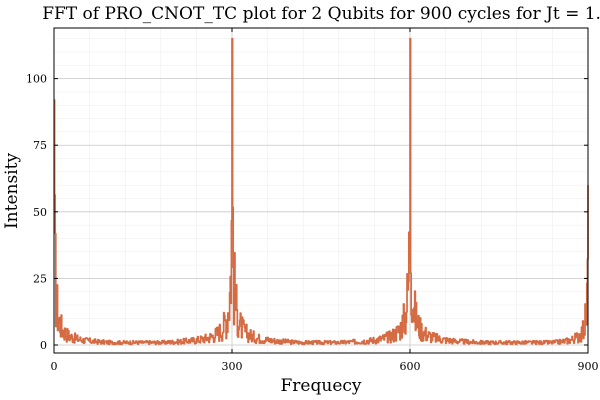 The width and height of the screenshot is (600, 400). Describe the element at coordinates (54, 366) in the screenshot. I see `x-tick-label: 0` at that location.